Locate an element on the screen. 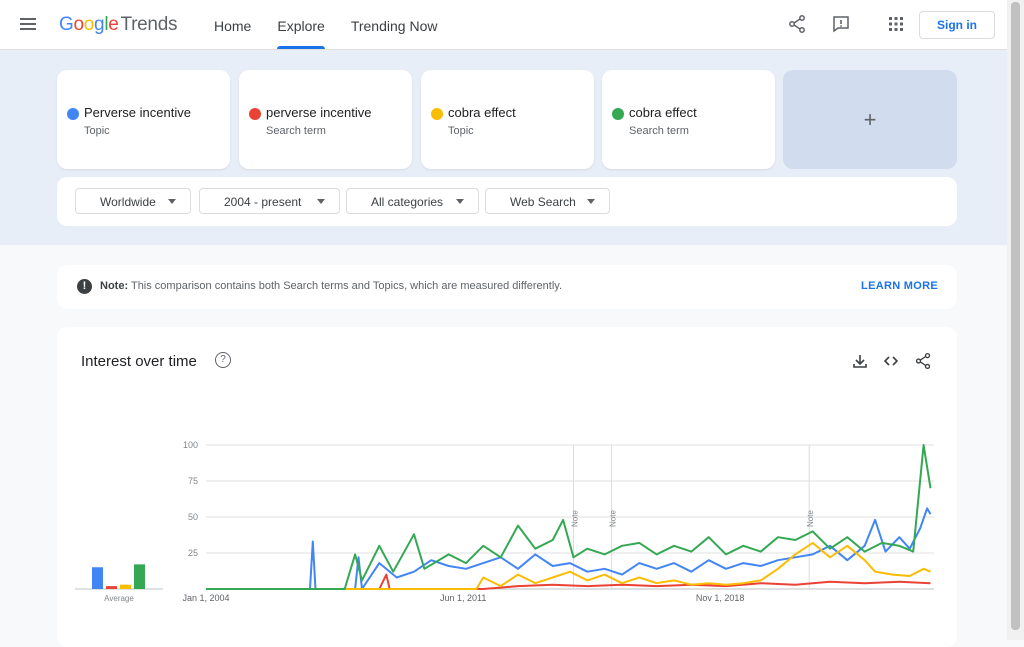 Image resolution: width=1024 pixels, height=647 pixels. category-value: All categories is located at coordinates (407, 202).